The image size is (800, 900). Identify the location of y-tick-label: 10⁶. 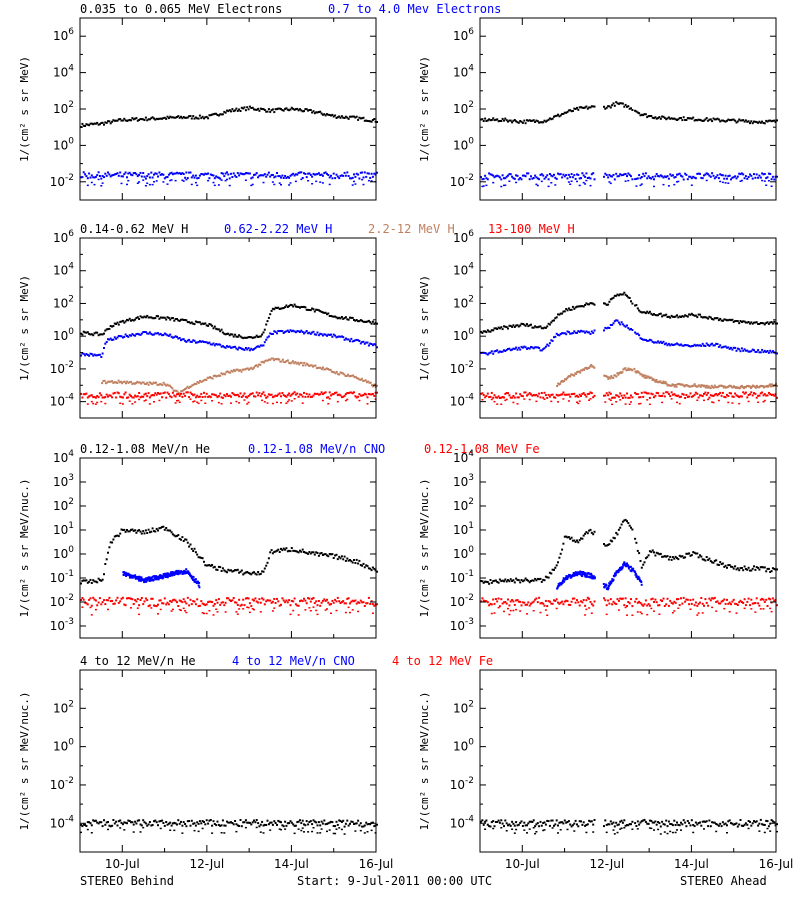
(463, 35).